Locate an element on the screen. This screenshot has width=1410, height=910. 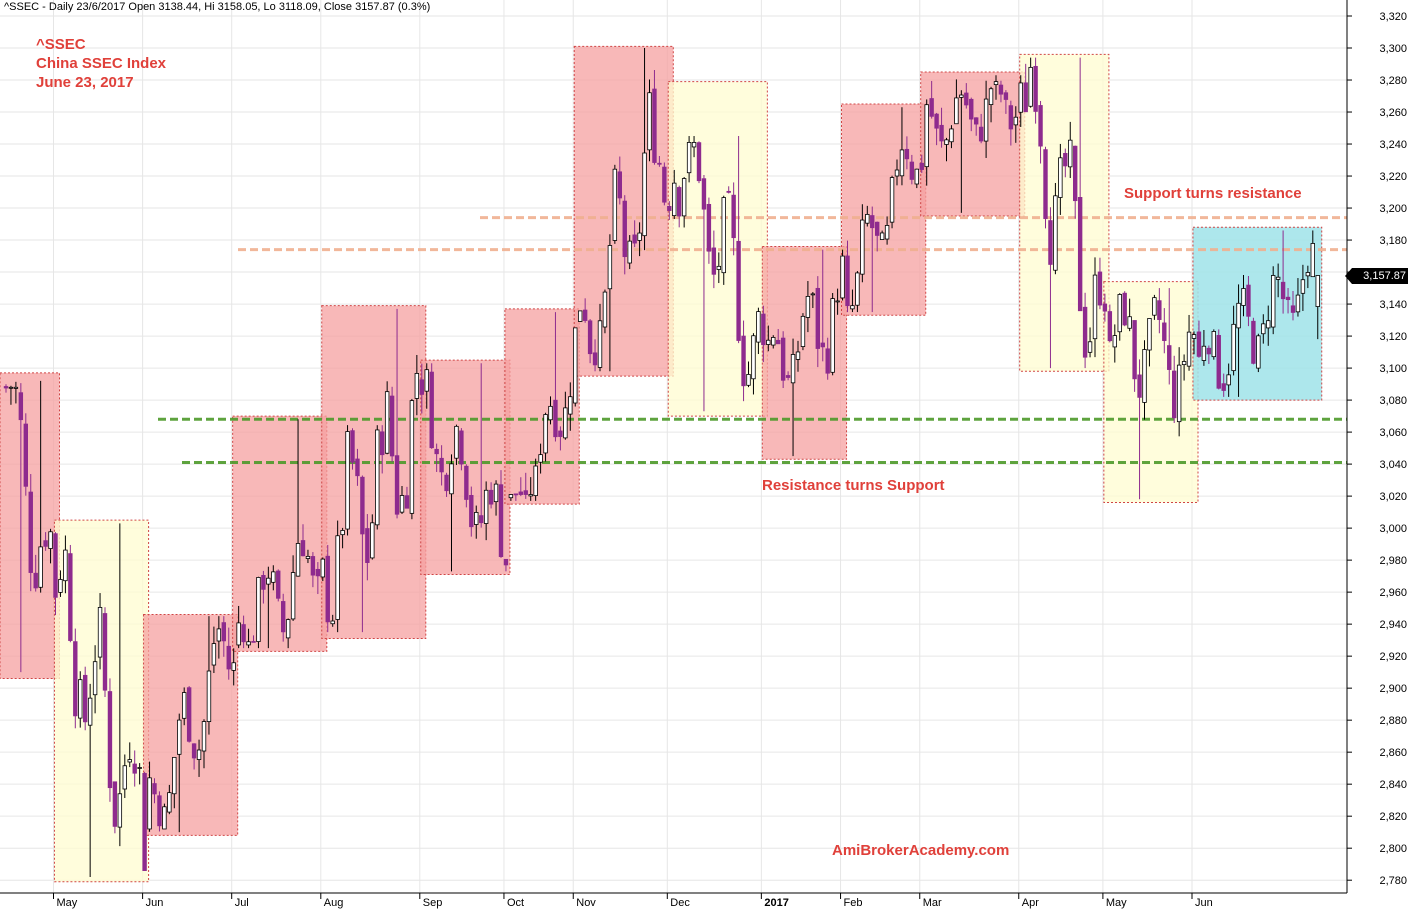
x-tick-label: Jul is located at coordinates (242, 903).